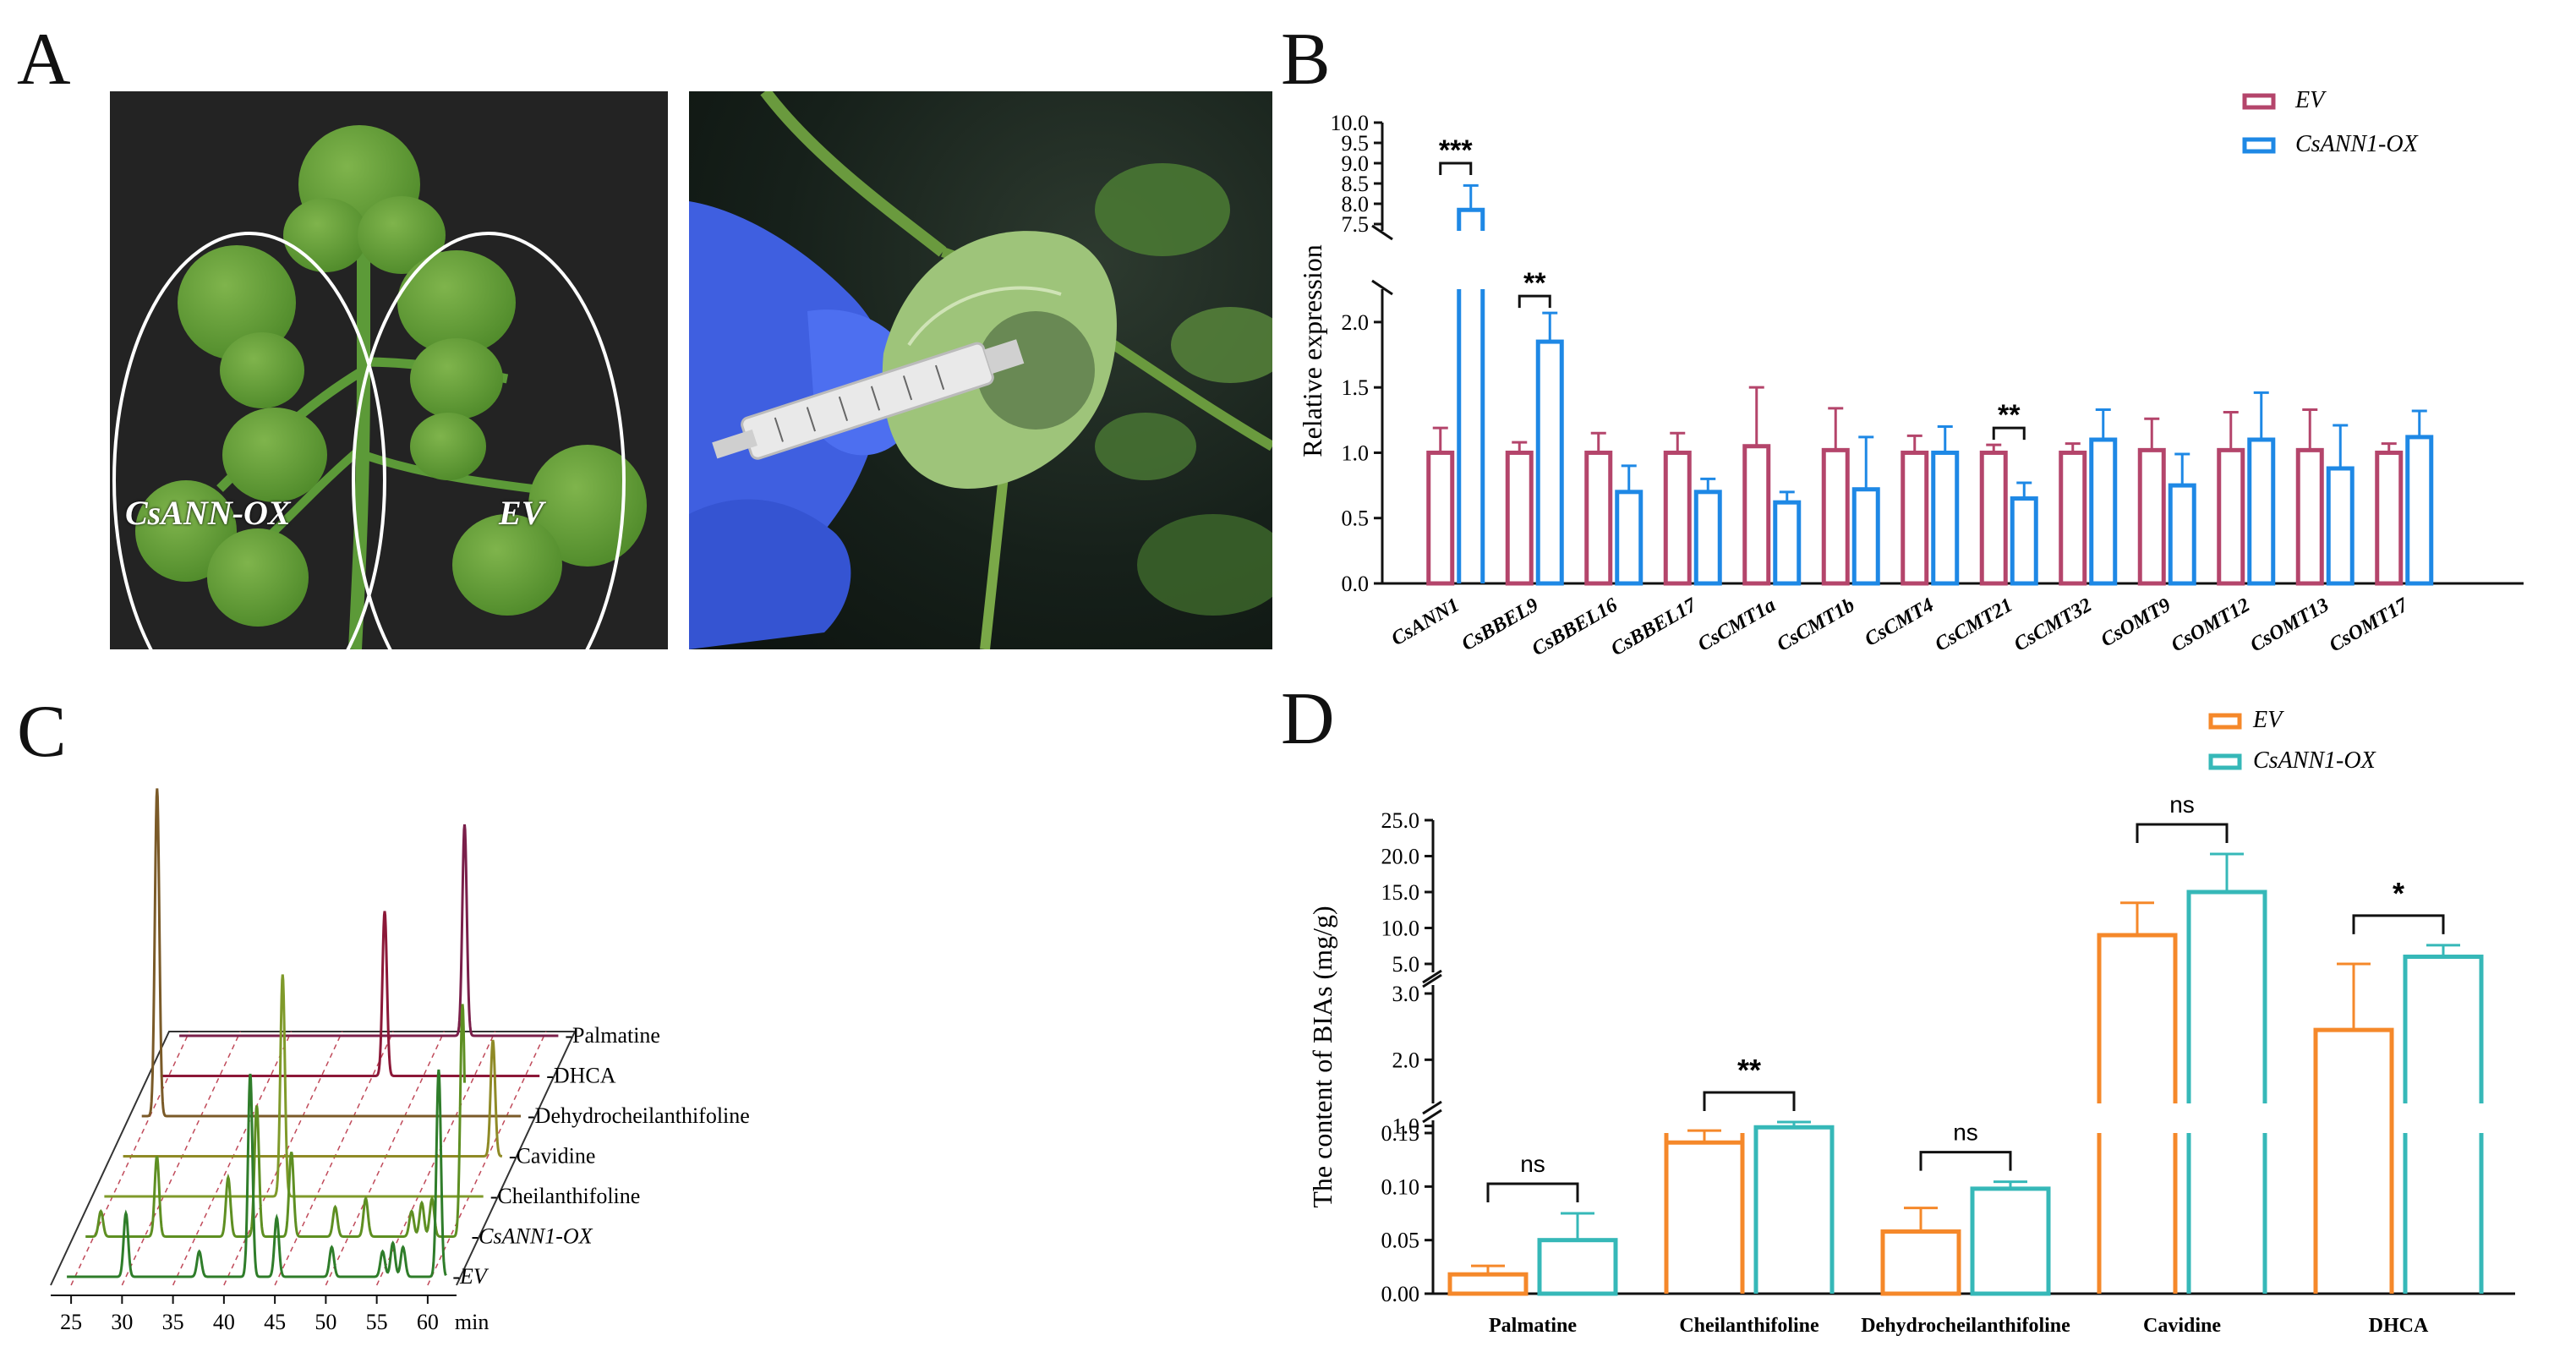 The image size is (2576, 1363). I want to click on legend-label: CsANN1-OX, so click(2357, 144).